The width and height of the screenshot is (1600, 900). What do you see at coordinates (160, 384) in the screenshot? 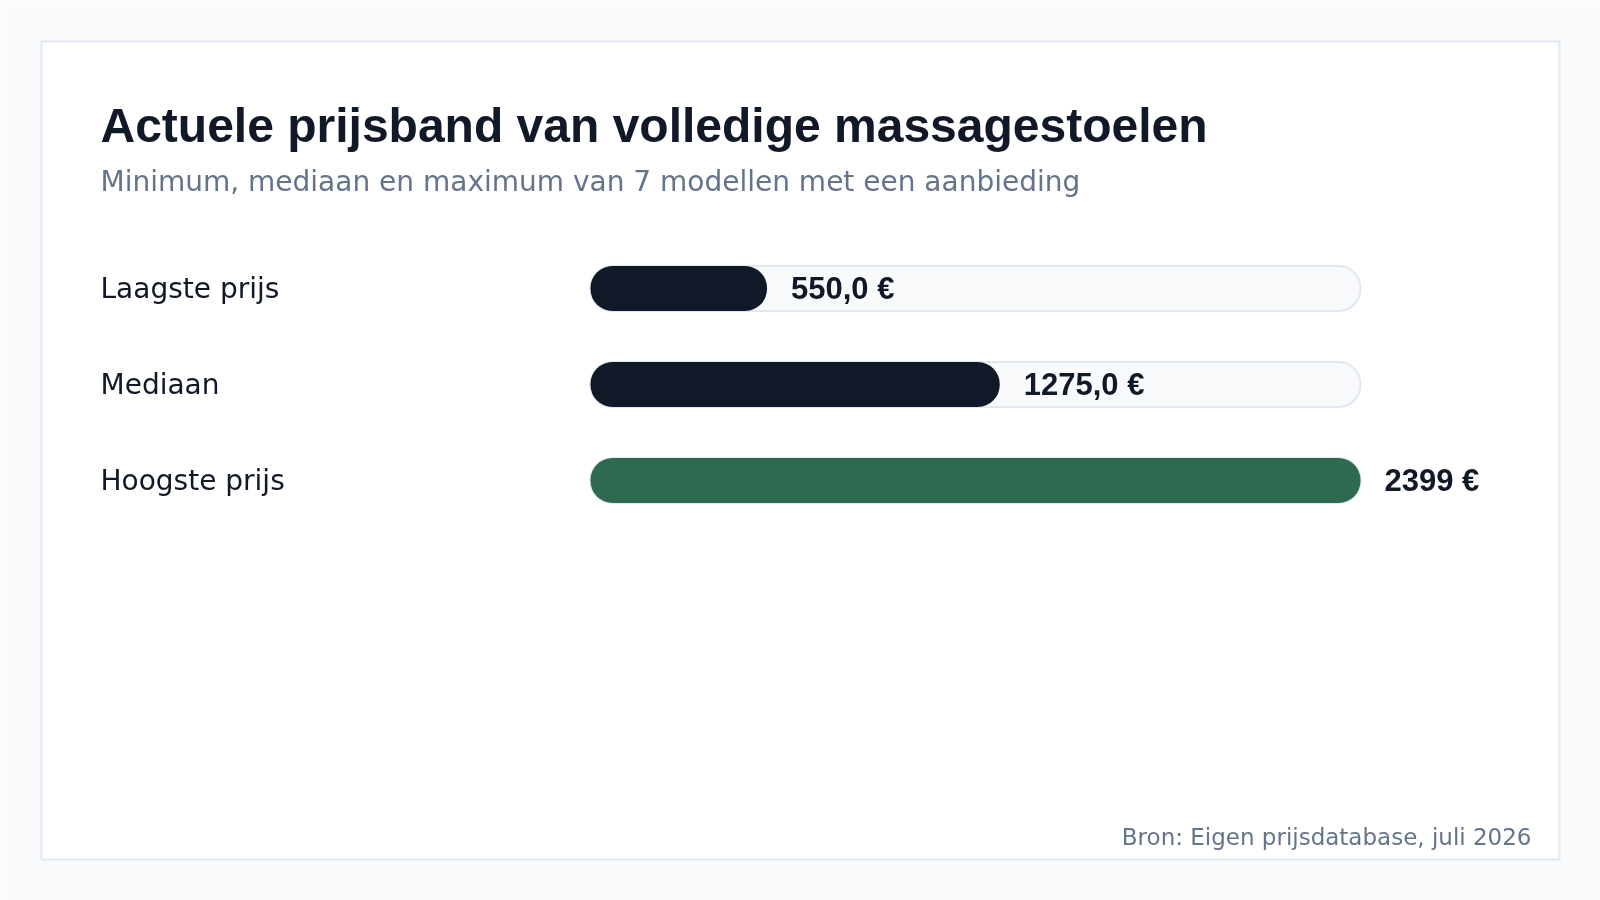
I see `y-tick-label: Mediaan` at bounding box center [160, 384].